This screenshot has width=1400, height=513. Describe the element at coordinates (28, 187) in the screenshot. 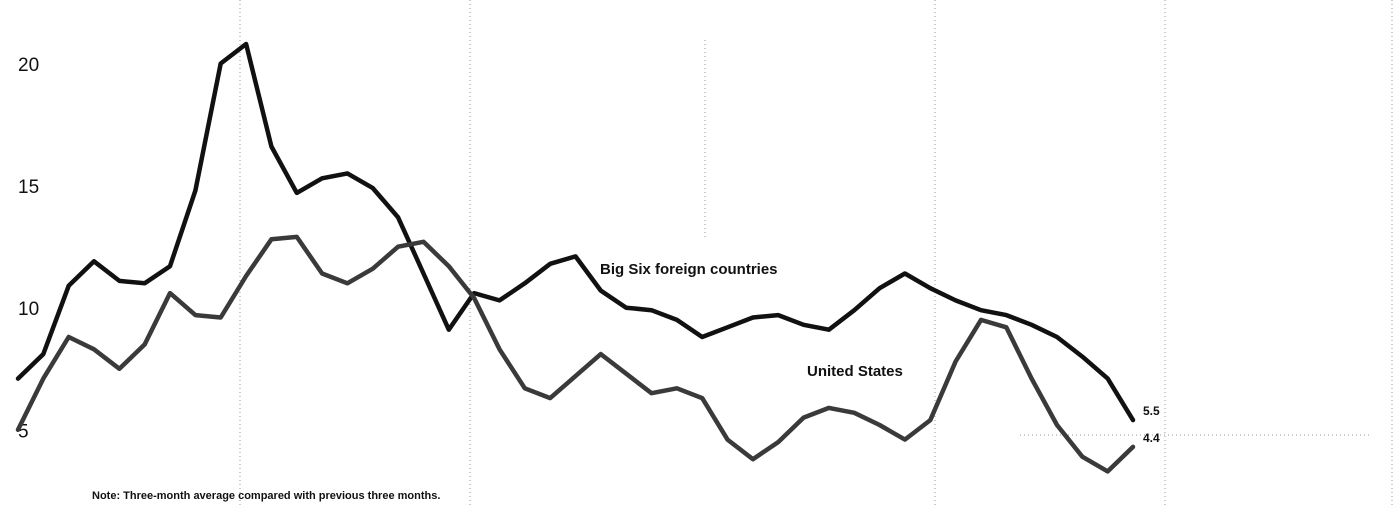

I see `y-tick-label: 15` at that location.